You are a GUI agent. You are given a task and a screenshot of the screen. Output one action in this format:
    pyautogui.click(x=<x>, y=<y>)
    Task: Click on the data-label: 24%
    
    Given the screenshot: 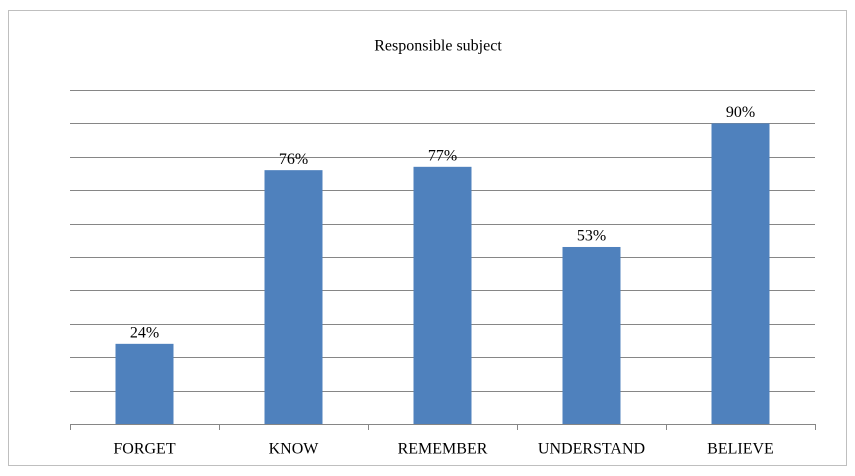 What is the action you would take?
    pyautogui.click(x=144, y=333)
    